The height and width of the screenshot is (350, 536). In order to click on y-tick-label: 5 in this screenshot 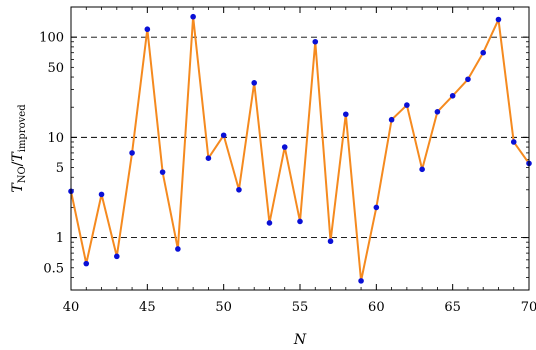, I will do `click(60, 168)`.